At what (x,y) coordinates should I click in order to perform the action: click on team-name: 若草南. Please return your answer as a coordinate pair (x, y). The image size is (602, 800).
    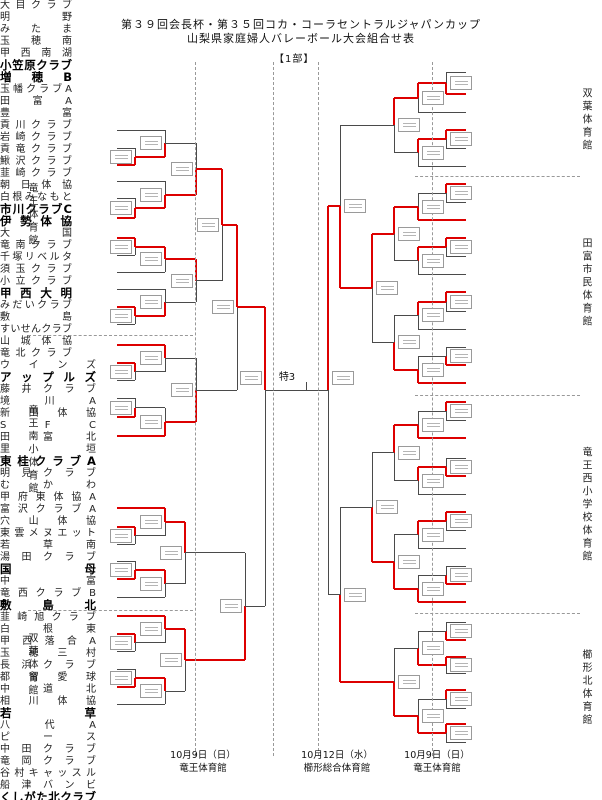
    Looking at the image, I should click on (48, 545).